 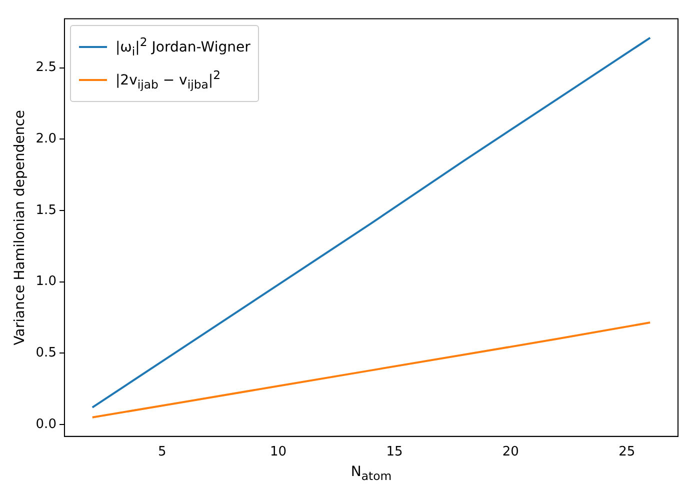 I want to click on y-tick-label: 2.0, so click(x=46, y=138).